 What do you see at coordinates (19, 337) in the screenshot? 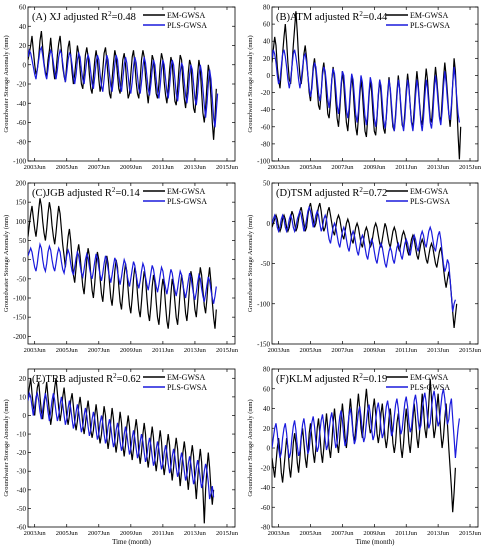
I see `y-tick-label: -200` at bounding box center [19, 337].